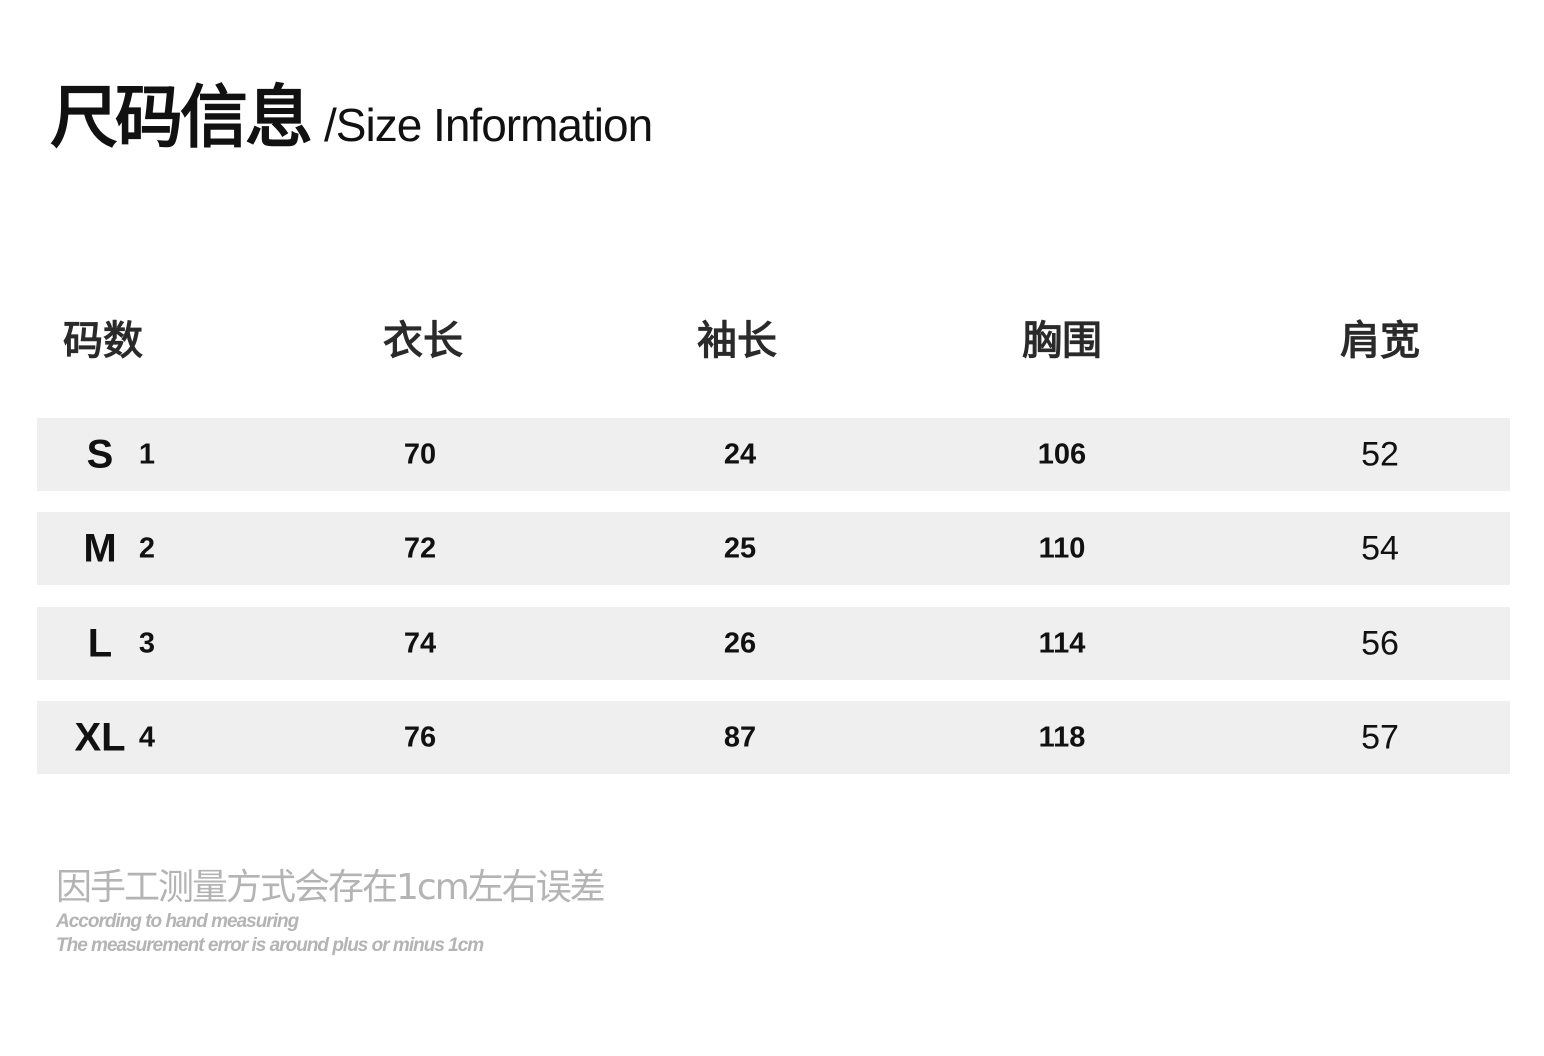  What do you see at coordinates (1380, 454) in the screenshot?
I see `cell-shoulder: 52` at bounding box center [1380, 454].